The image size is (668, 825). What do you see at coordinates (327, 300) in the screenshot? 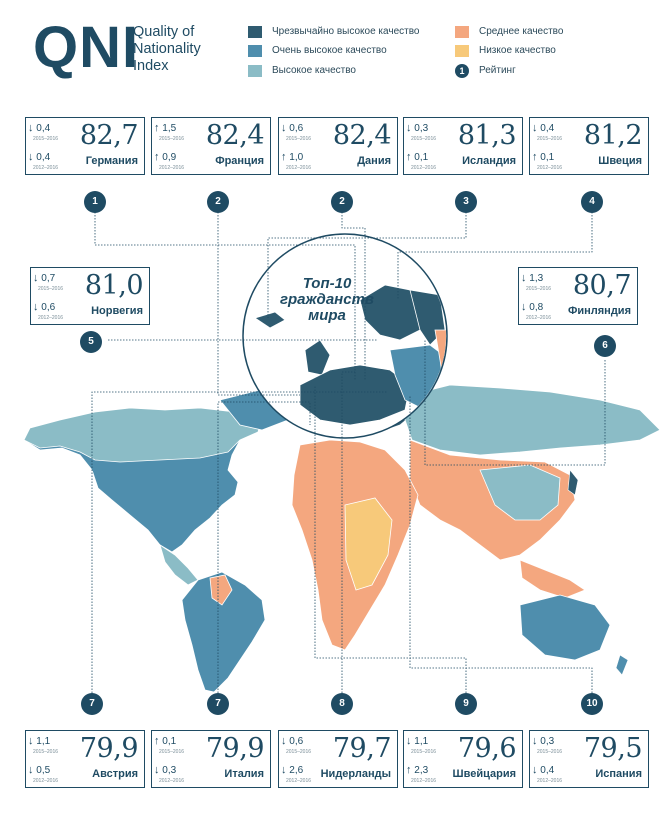
I see `map-title: Топ-10 гражданств мира` at bounding box center [327, 300].